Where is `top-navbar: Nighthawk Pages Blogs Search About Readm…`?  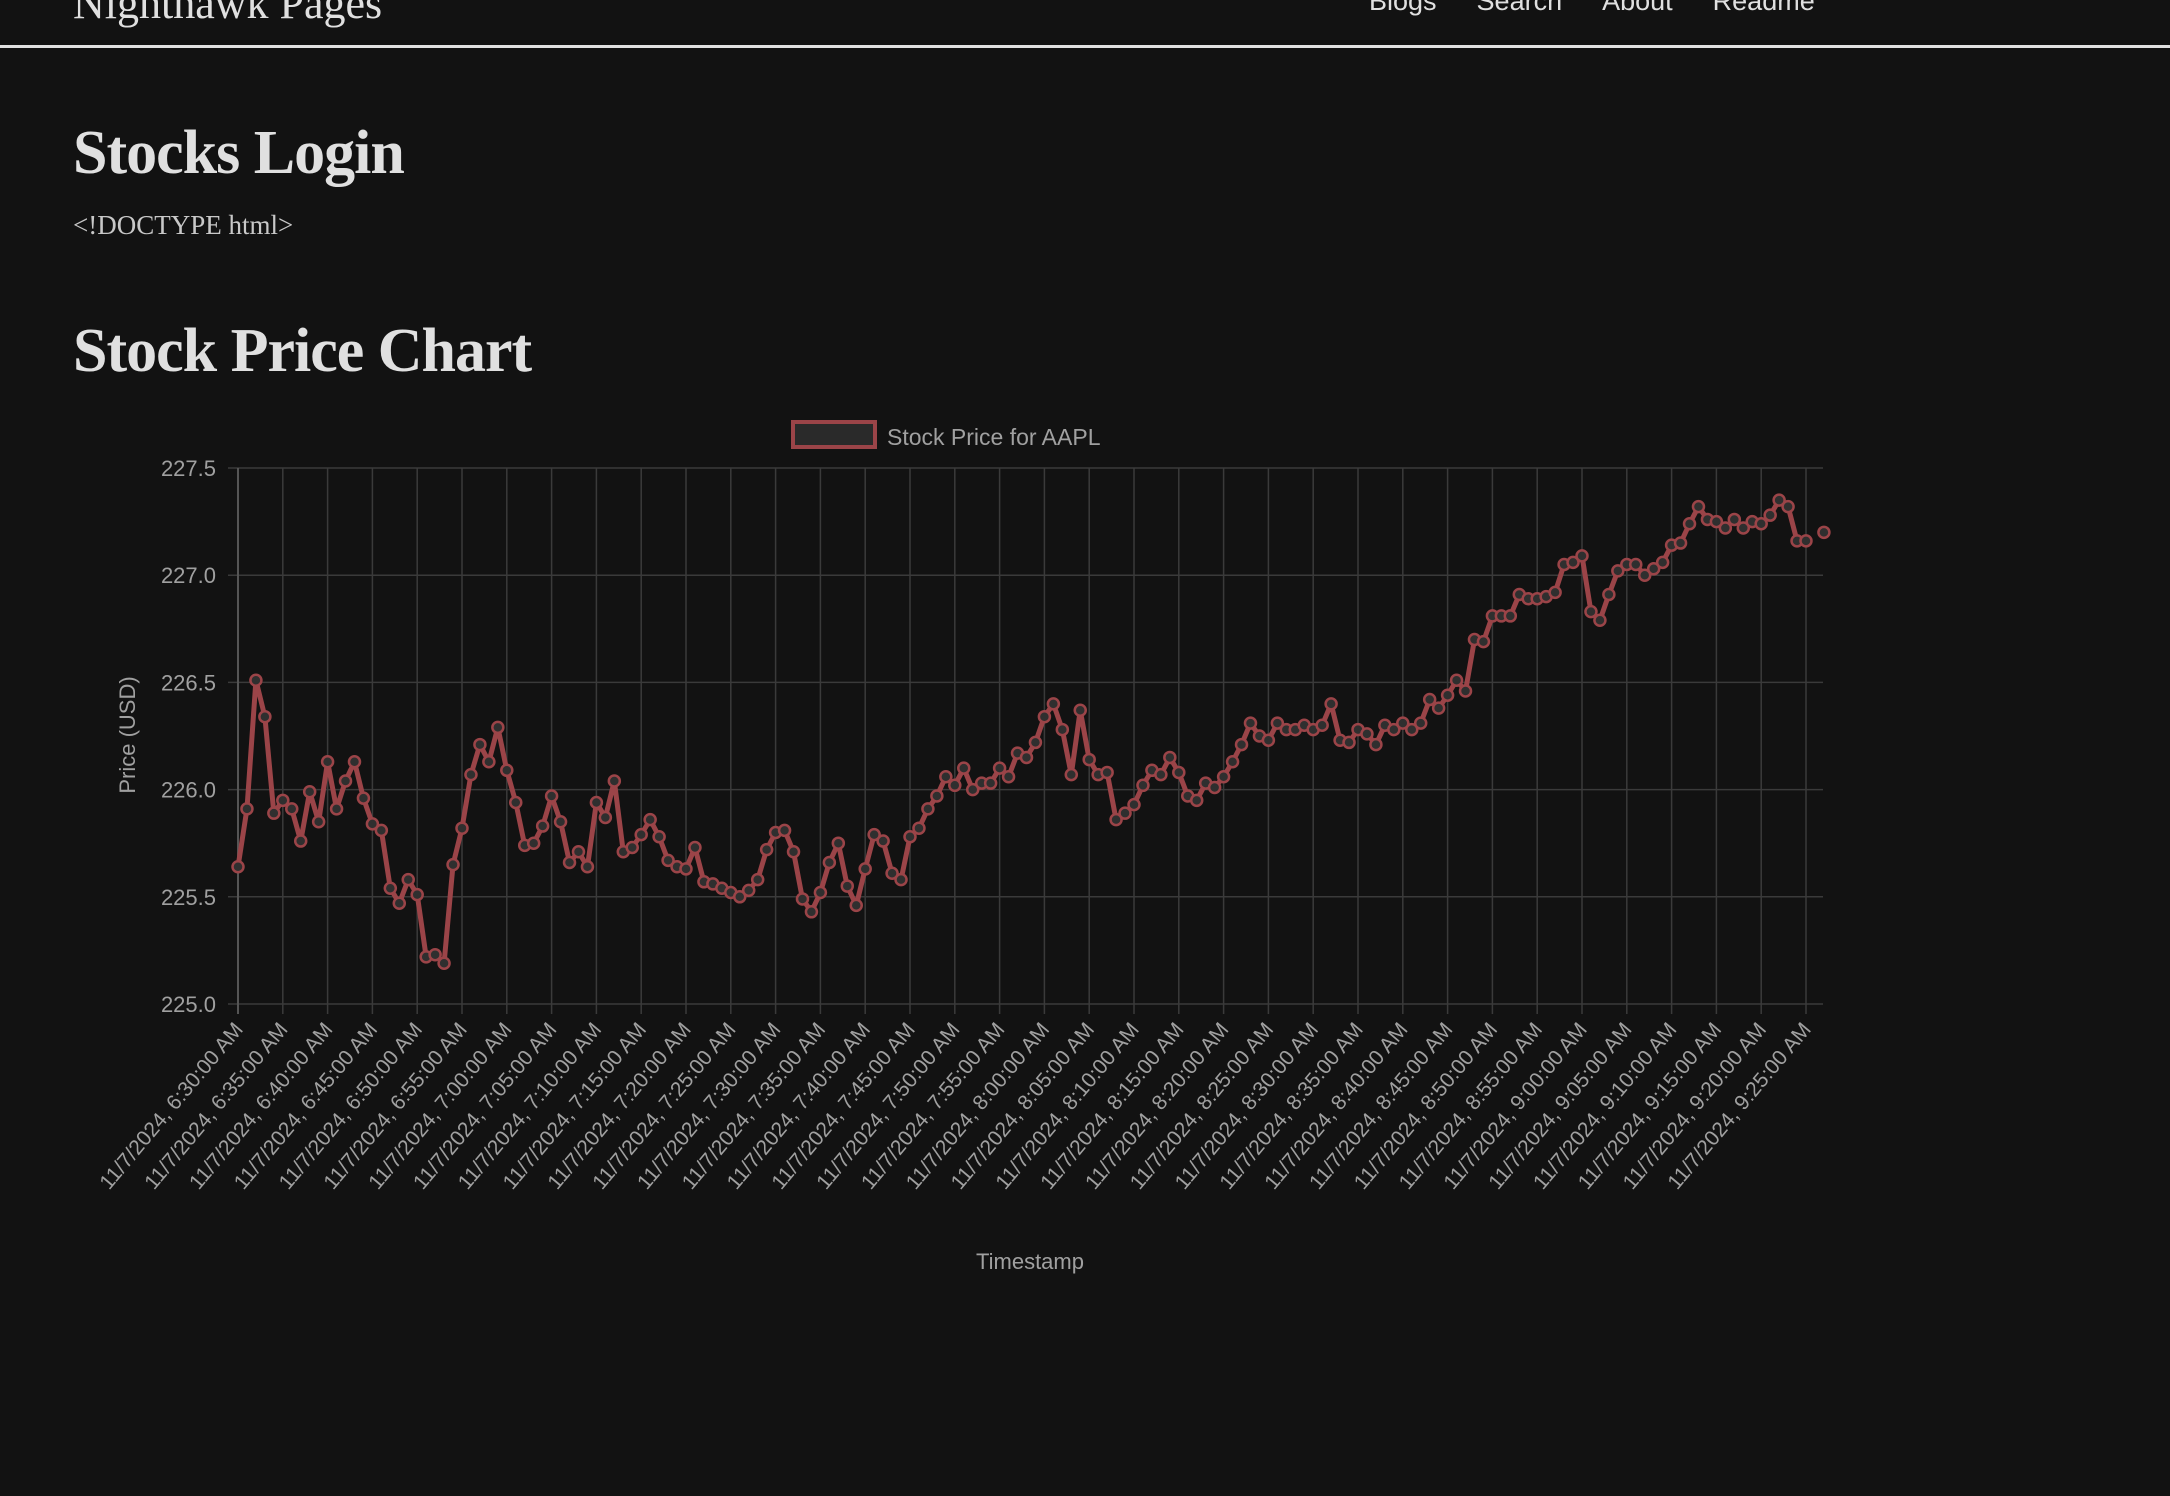 top-navbar: Nighthawk Pages Blogs Search About Readm… is located at coordinates (1085, 24).